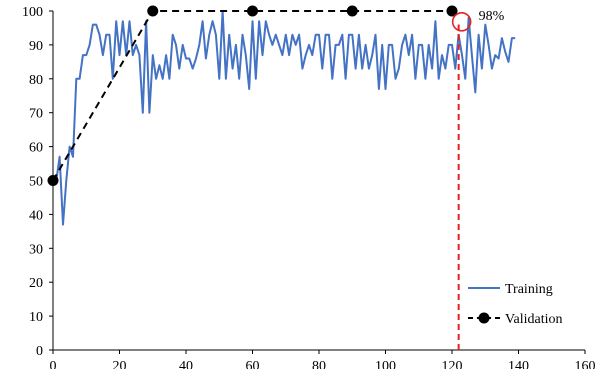 The height and width of the screenshot is (369, 614). I want to click on best-accuracy-circle, so click(461, 21).